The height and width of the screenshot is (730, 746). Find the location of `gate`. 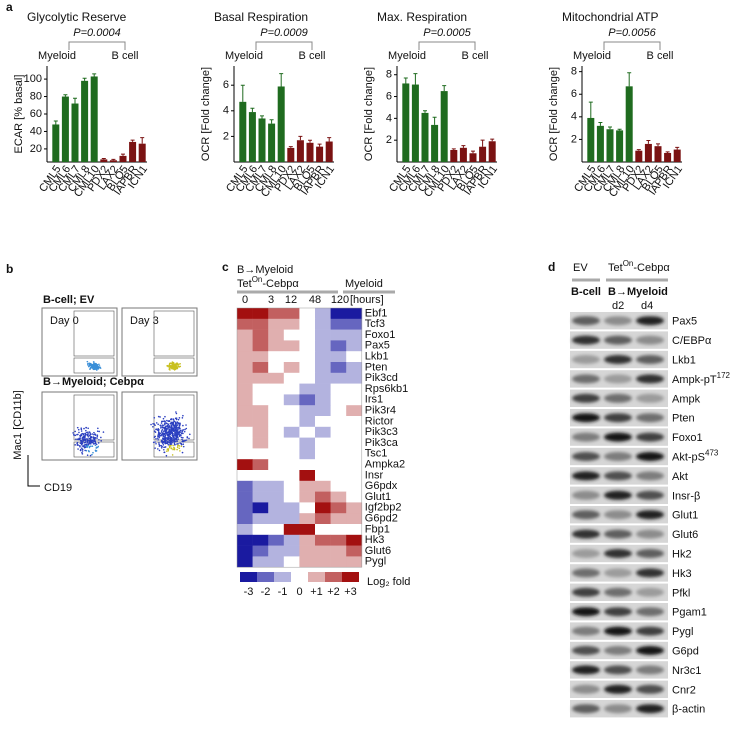

gate is located at coordinates (94, 365).